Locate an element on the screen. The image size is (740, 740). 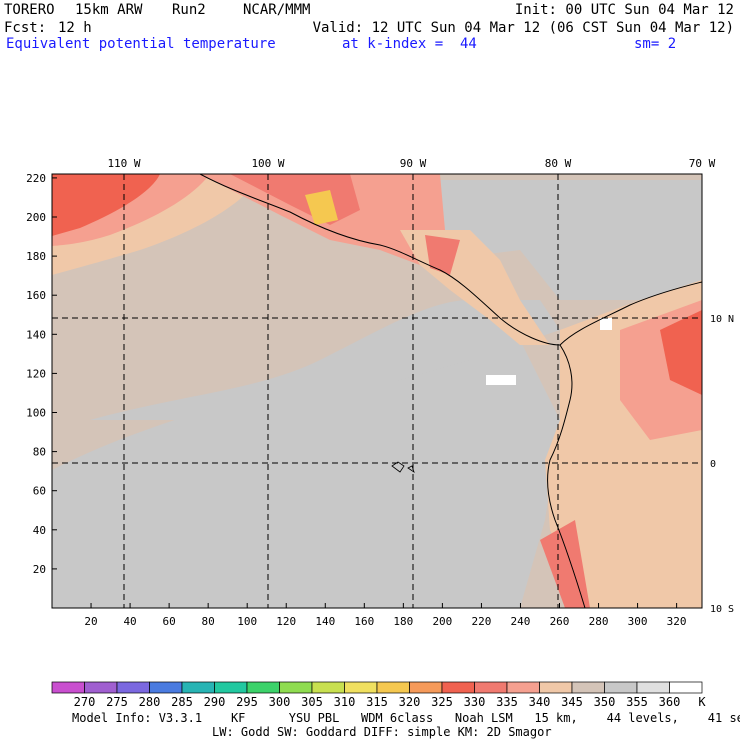
lon-label: 70 W is located at coordinates (702, 163).